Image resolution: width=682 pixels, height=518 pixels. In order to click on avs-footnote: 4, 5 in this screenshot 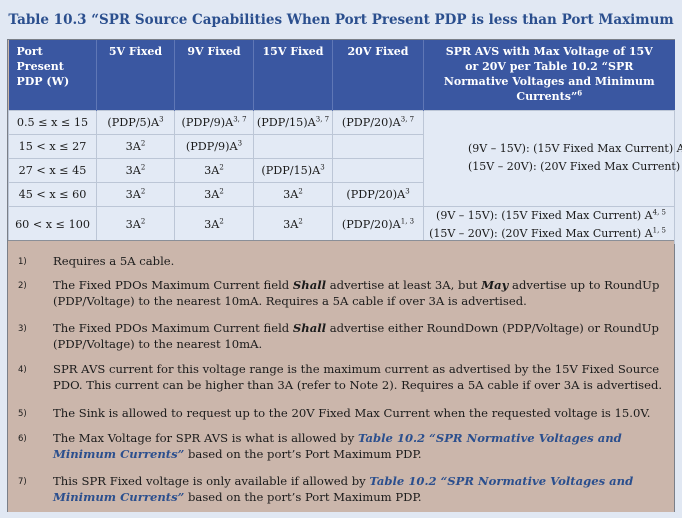, I will do `click(659, 211)`.